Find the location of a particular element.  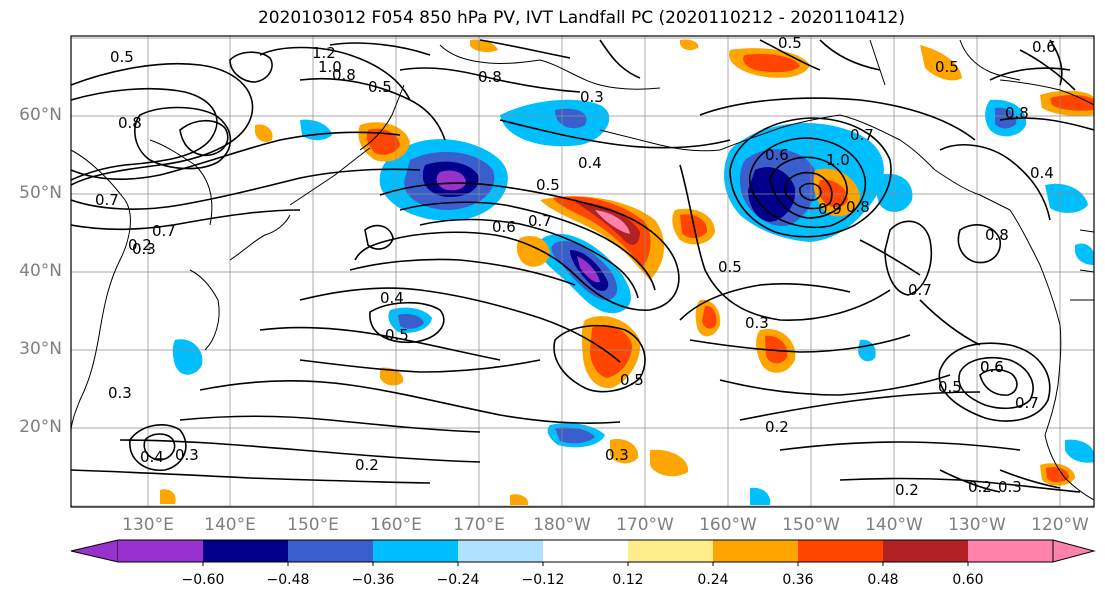

colorbar-tick-label: 0.60 is located at coordinates (968, 580).